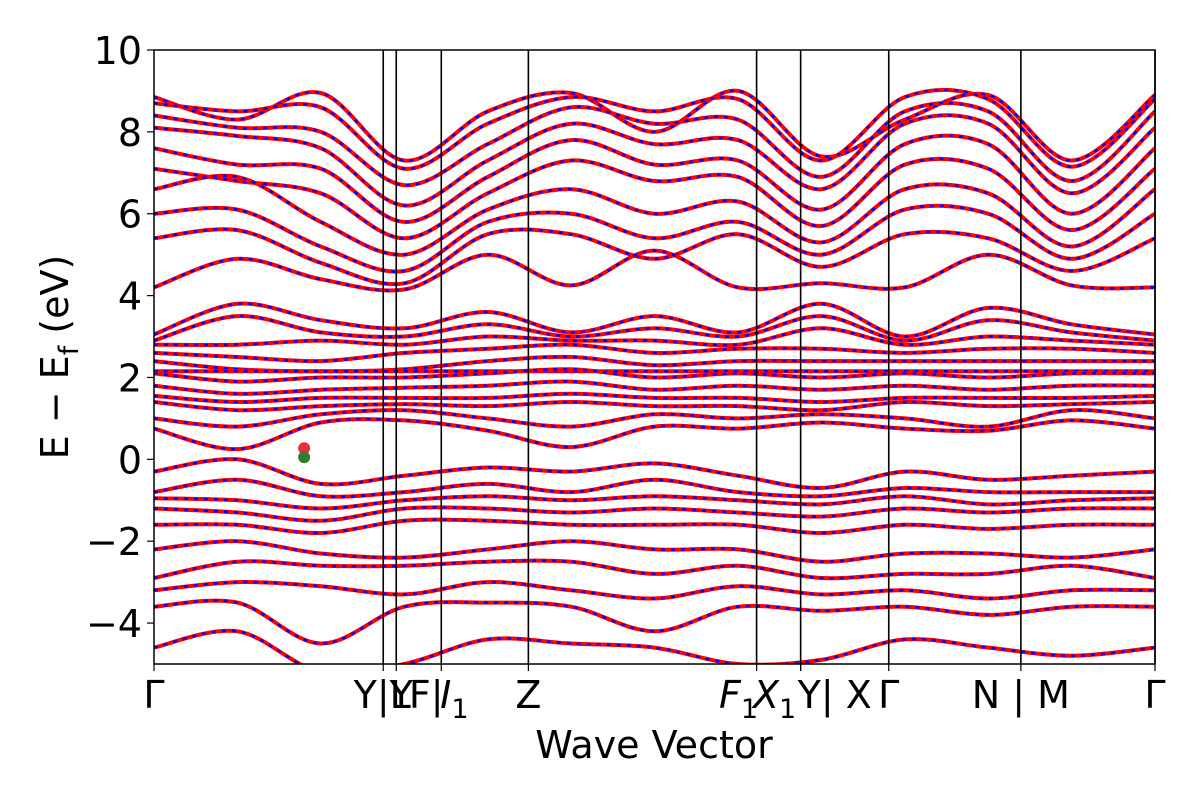  I want to click on cbm-marker, so click(304, 448).